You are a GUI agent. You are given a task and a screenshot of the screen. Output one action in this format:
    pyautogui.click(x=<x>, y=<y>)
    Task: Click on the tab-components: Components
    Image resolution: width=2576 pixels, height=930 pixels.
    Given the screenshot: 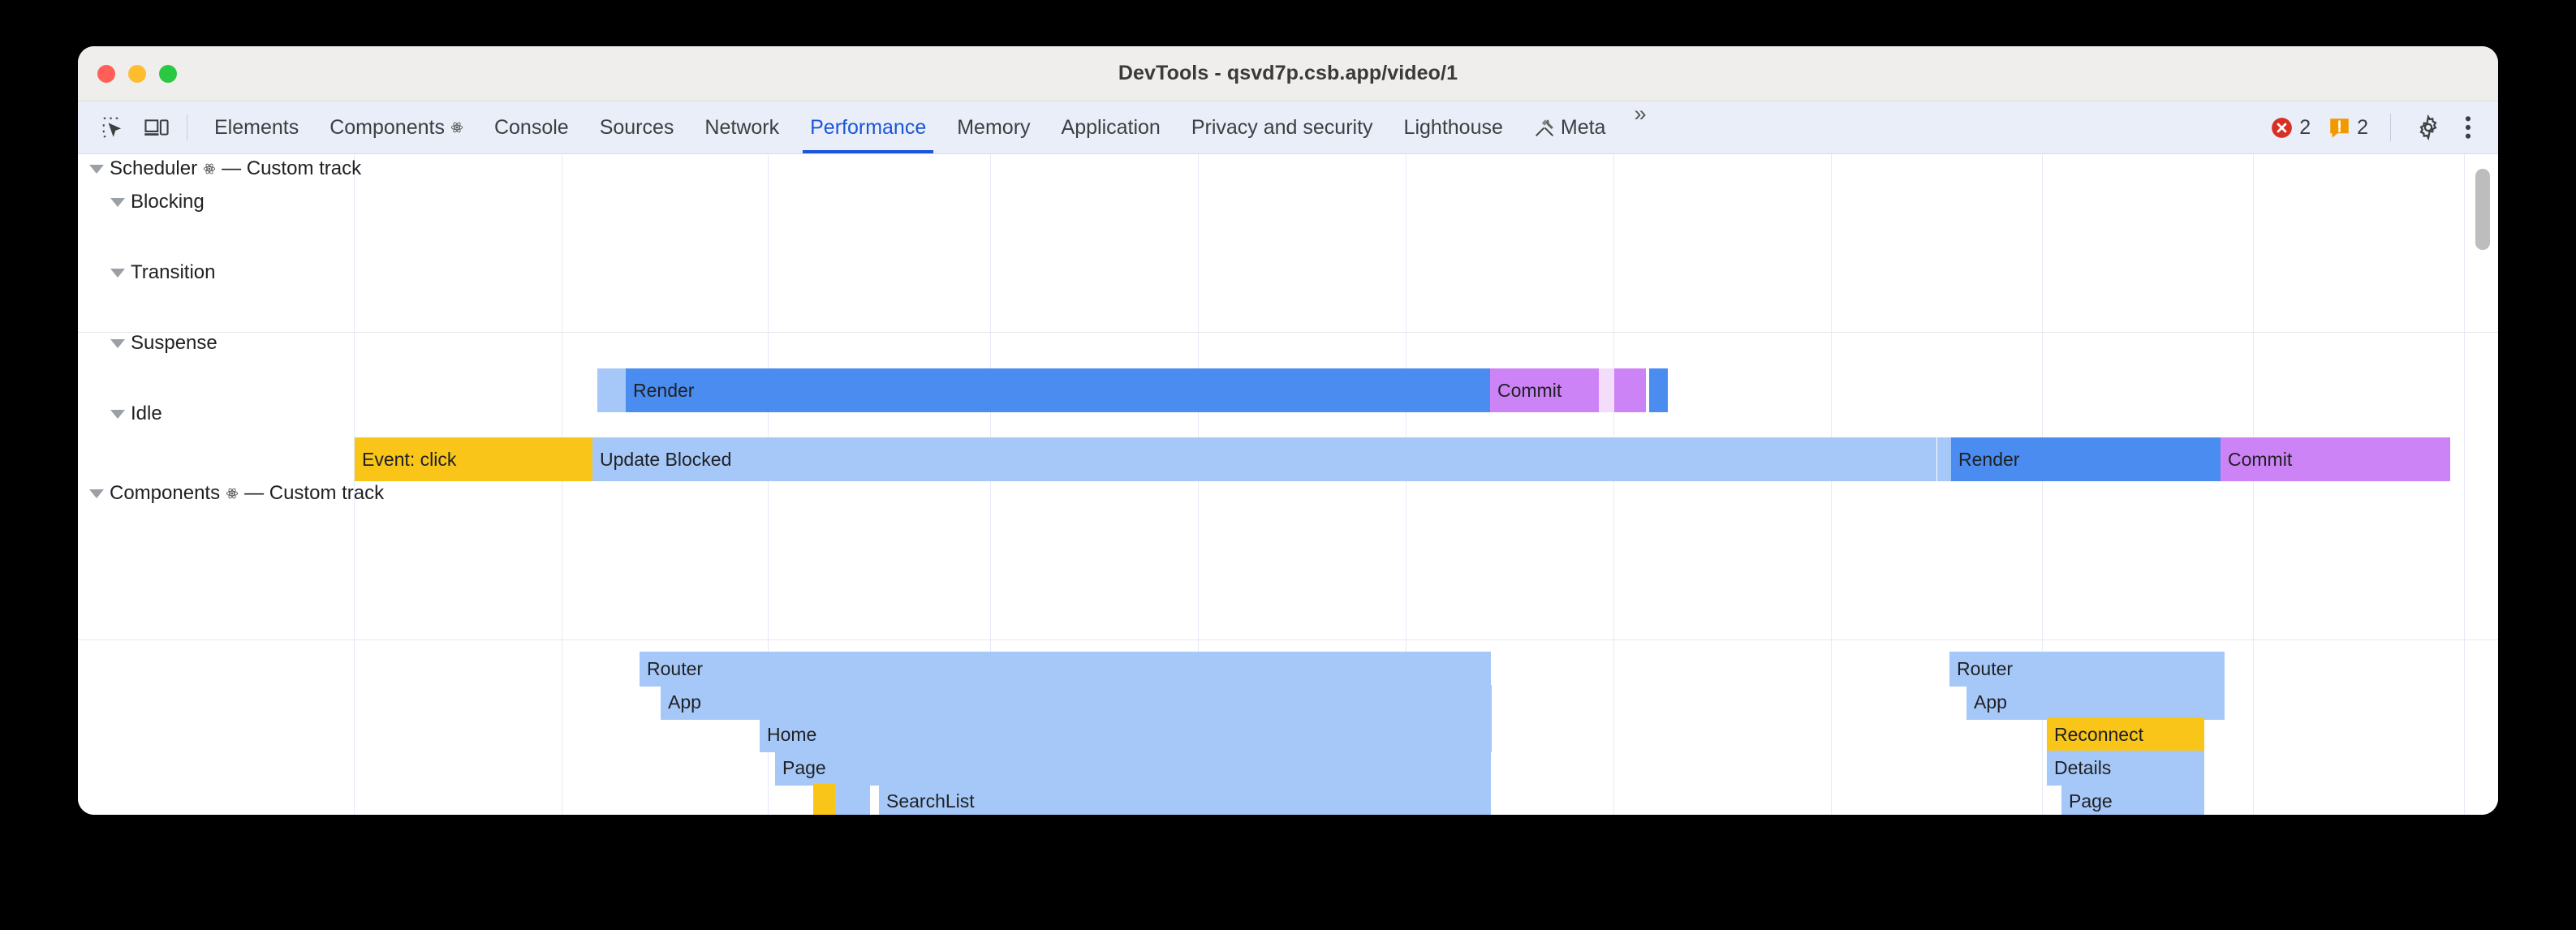 What is the action you would take?
    pyautogui.click(x=397, y=127)
    